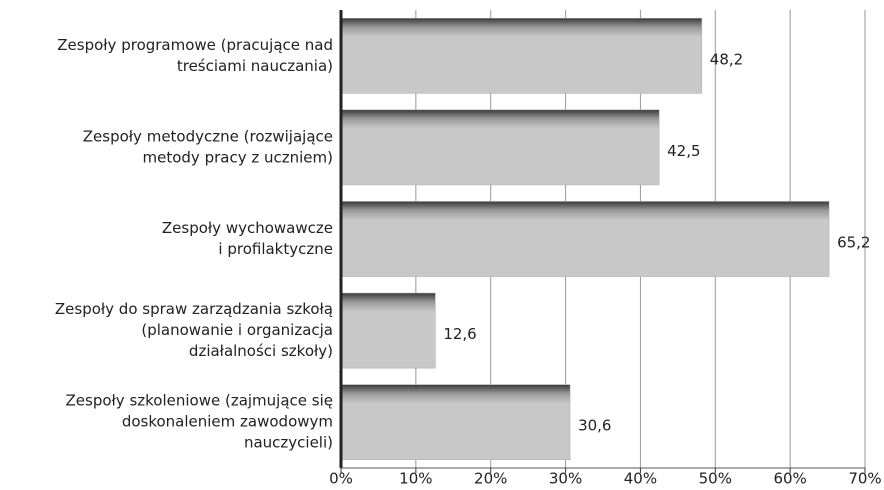 Image resolution: width=884 pixels, height=490 pixels. I want to click on x-tick-label: 70%, so click(864, 478).